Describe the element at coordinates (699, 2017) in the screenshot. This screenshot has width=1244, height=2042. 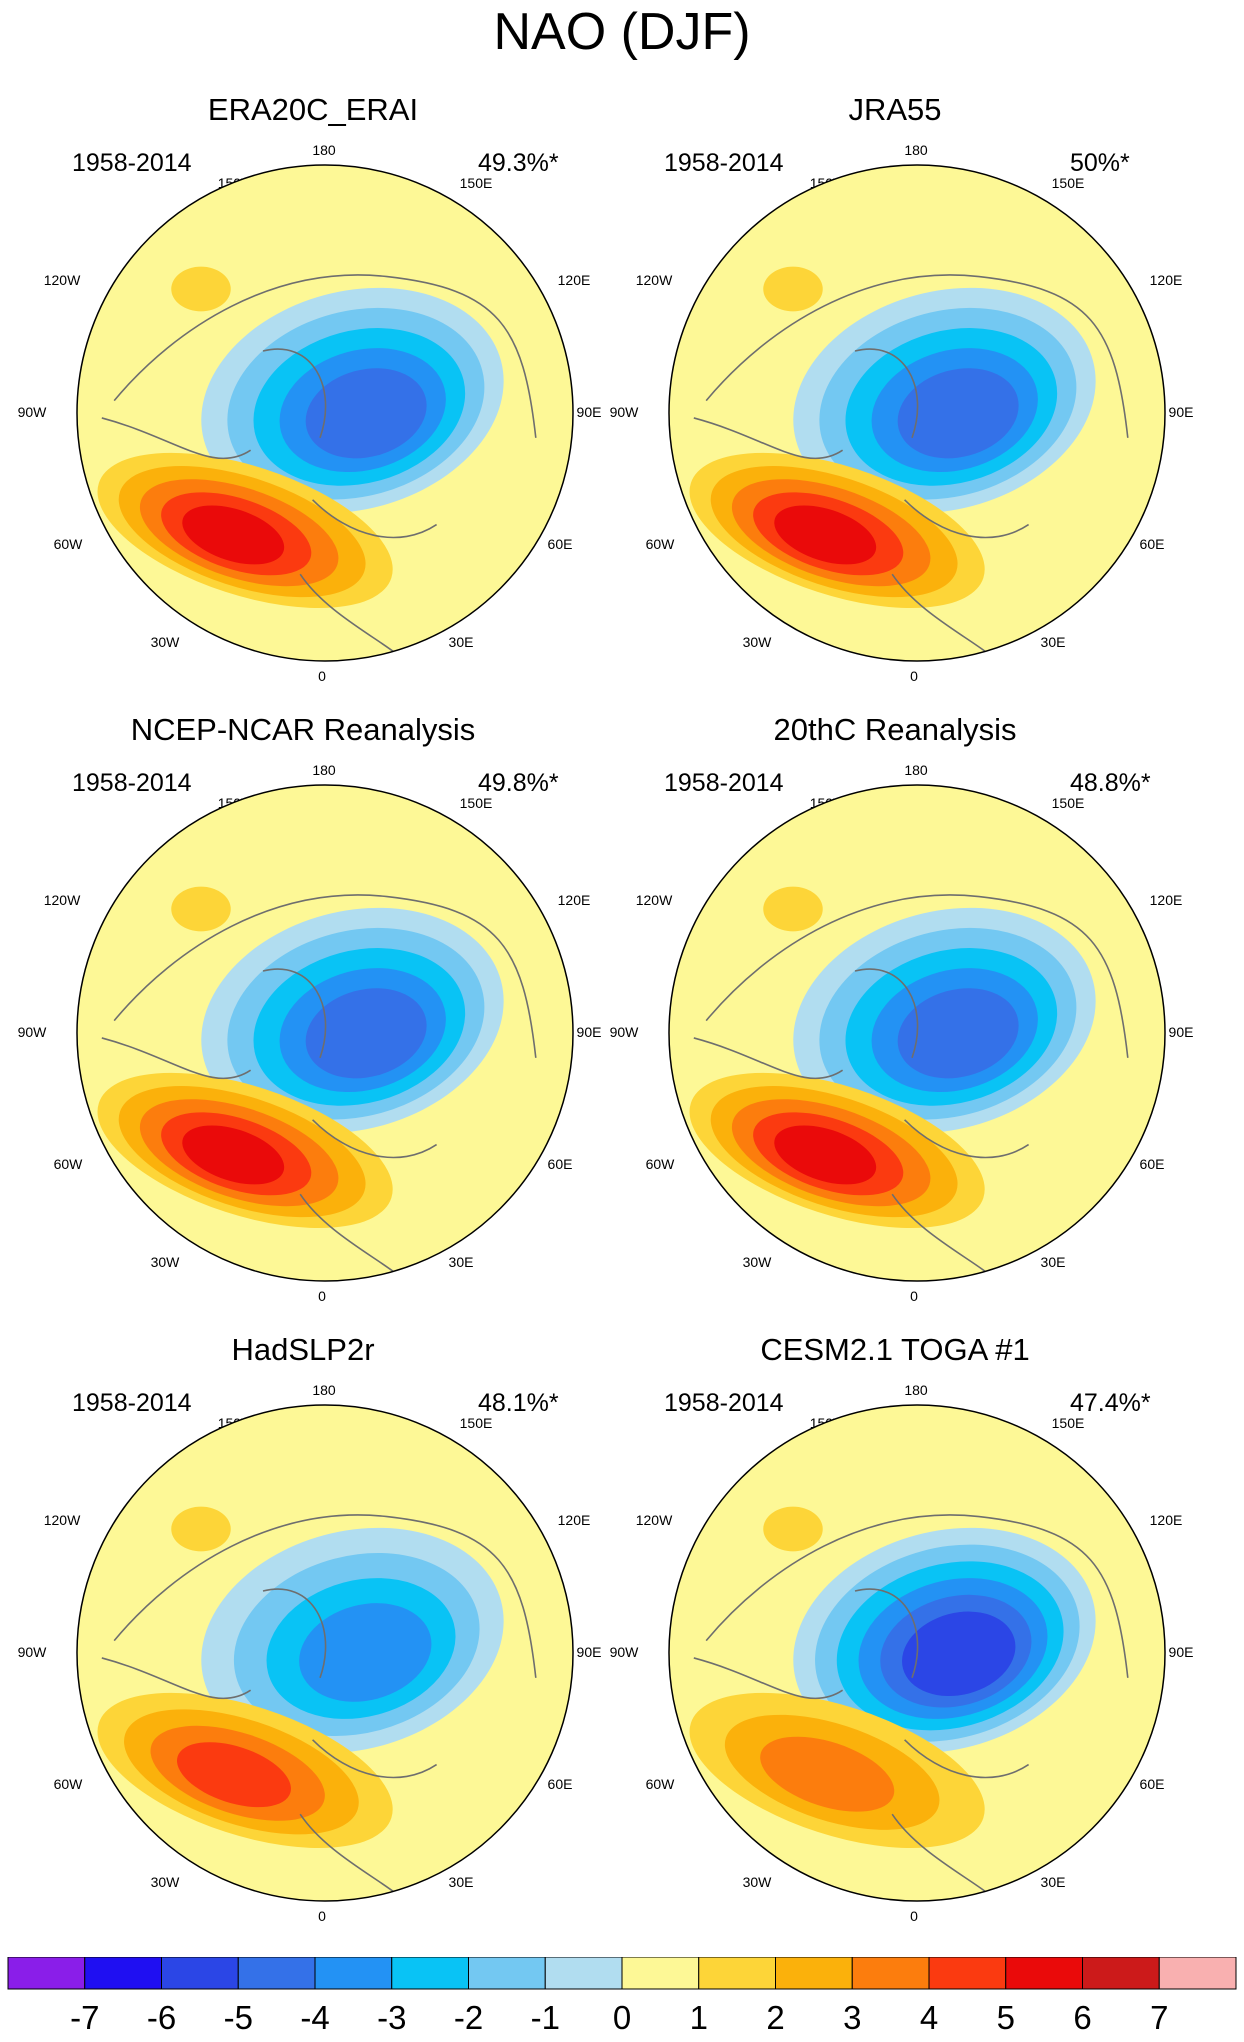
I see `colorbar-label: 1` at that location.